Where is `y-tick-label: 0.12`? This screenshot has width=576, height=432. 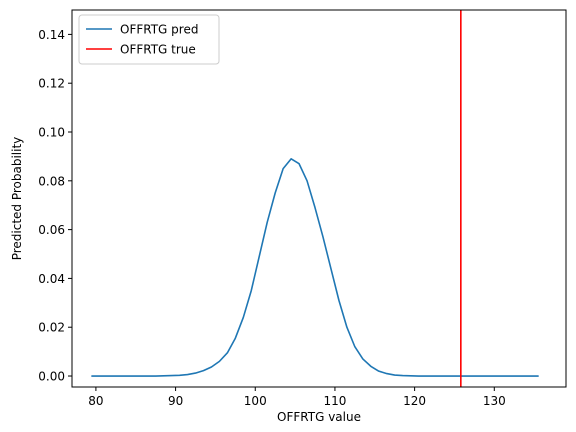 y-tick-label: 0.12 is located at coordinates (51, 84).